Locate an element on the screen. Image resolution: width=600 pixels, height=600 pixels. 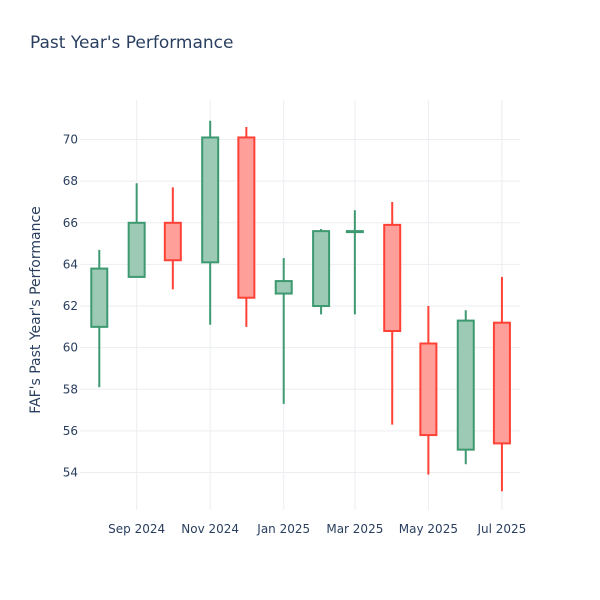
y-tick-label: 66 is located at coordinates (70, 223).